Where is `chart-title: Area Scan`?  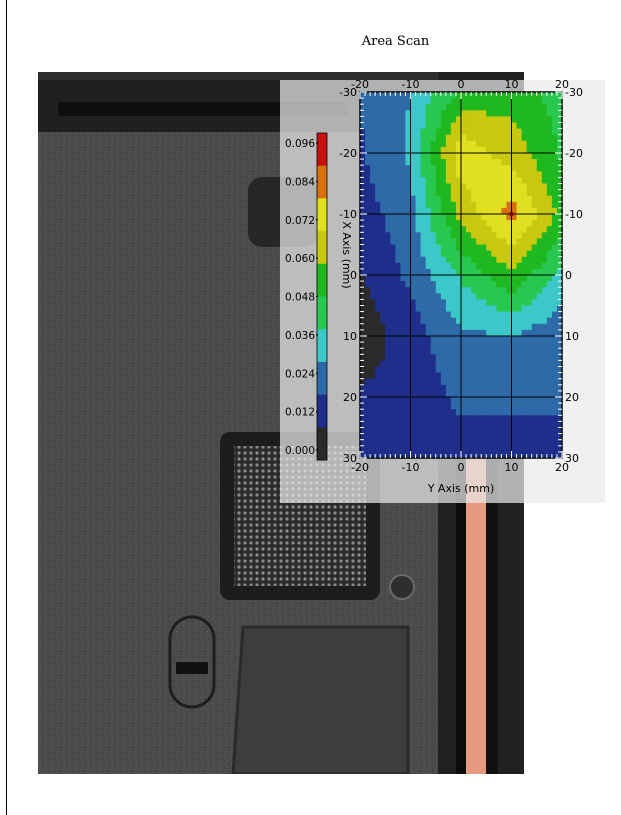 chart-title: Area Scan is located at coordinates (395, 41).